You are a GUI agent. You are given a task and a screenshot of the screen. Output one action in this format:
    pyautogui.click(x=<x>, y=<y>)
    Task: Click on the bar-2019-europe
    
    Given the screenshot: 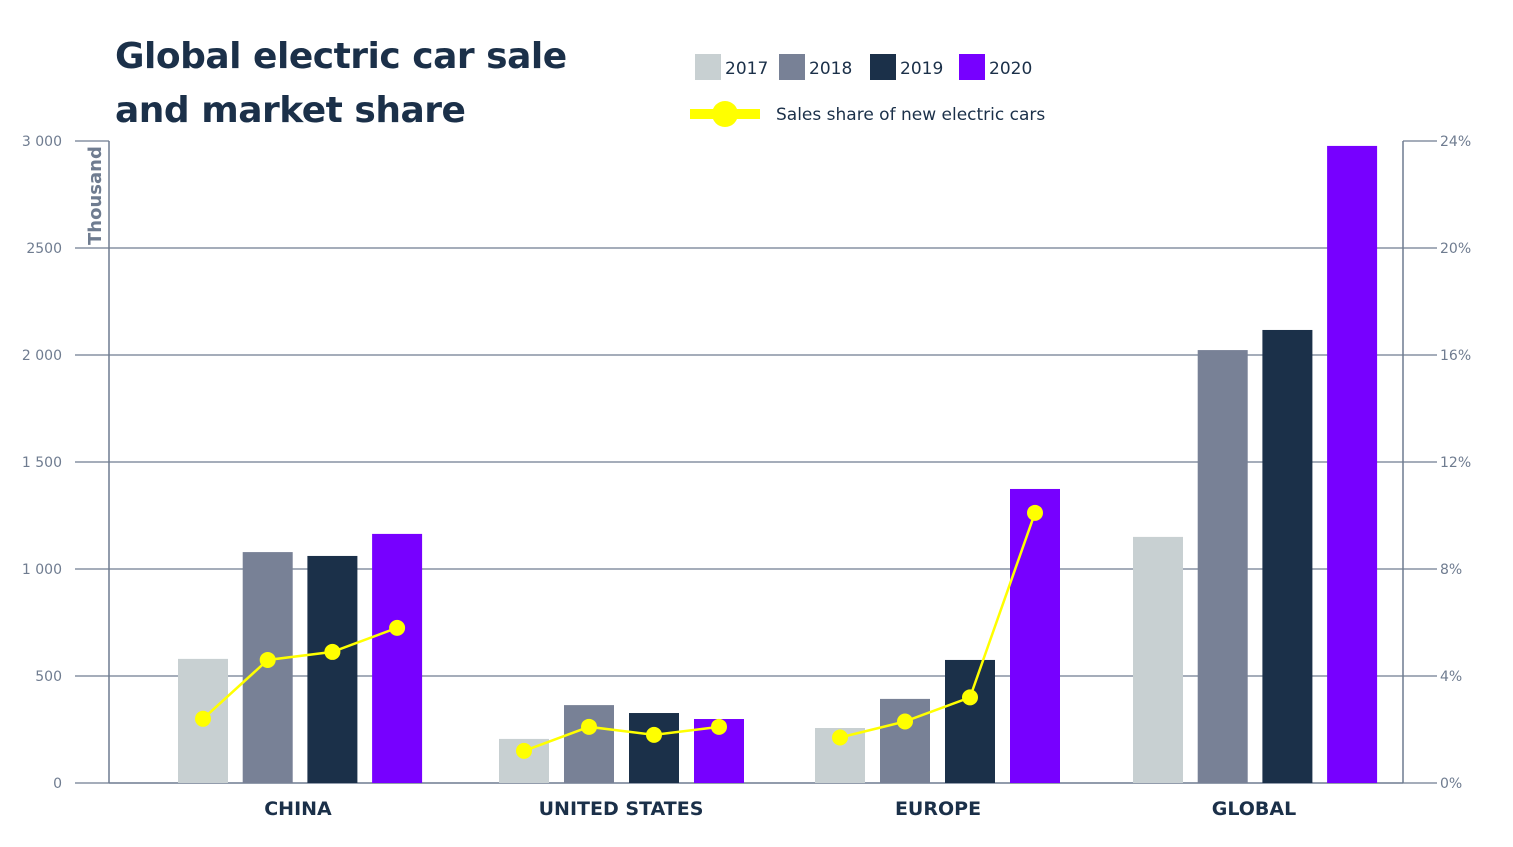 What is the action you would take?
    pyautogui.click(x=970, y=721)
    